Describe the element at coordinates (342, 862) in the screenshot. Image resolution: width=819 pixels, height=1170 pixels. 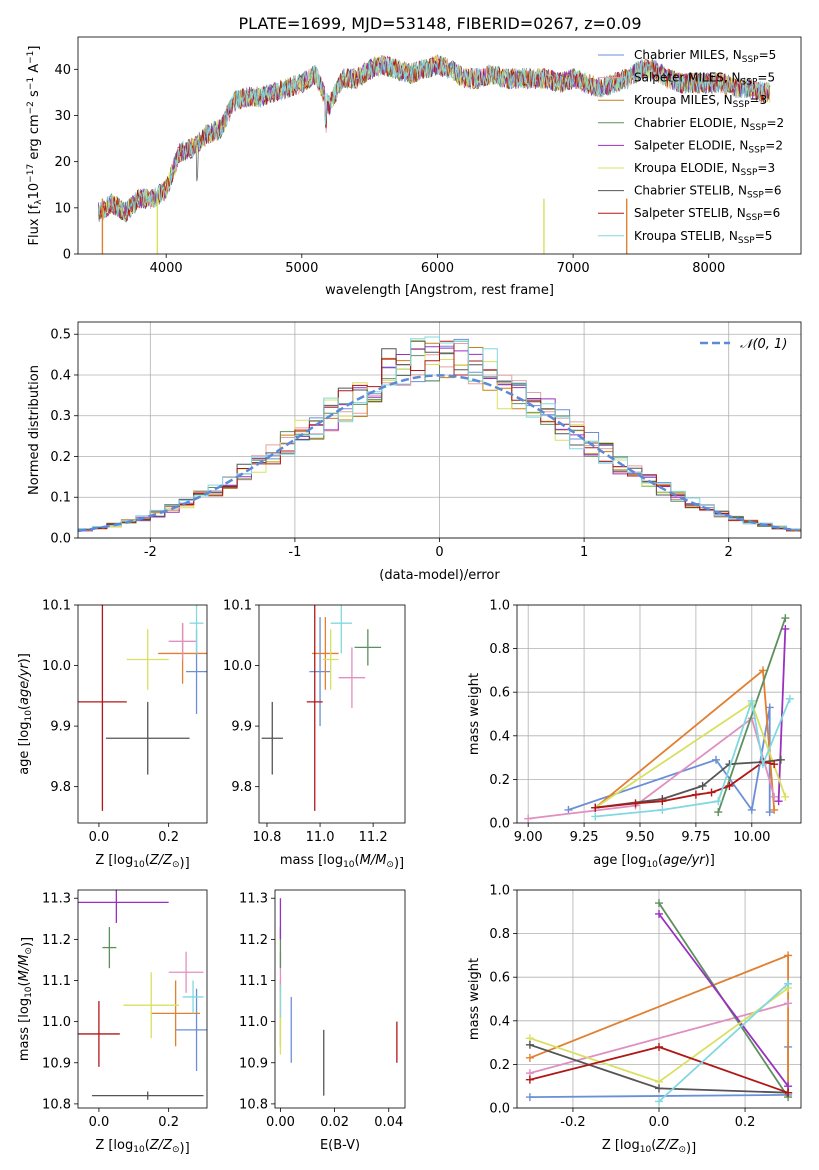
I see `x-axis-label: mass [log10(M/M⊙)]` at that location.